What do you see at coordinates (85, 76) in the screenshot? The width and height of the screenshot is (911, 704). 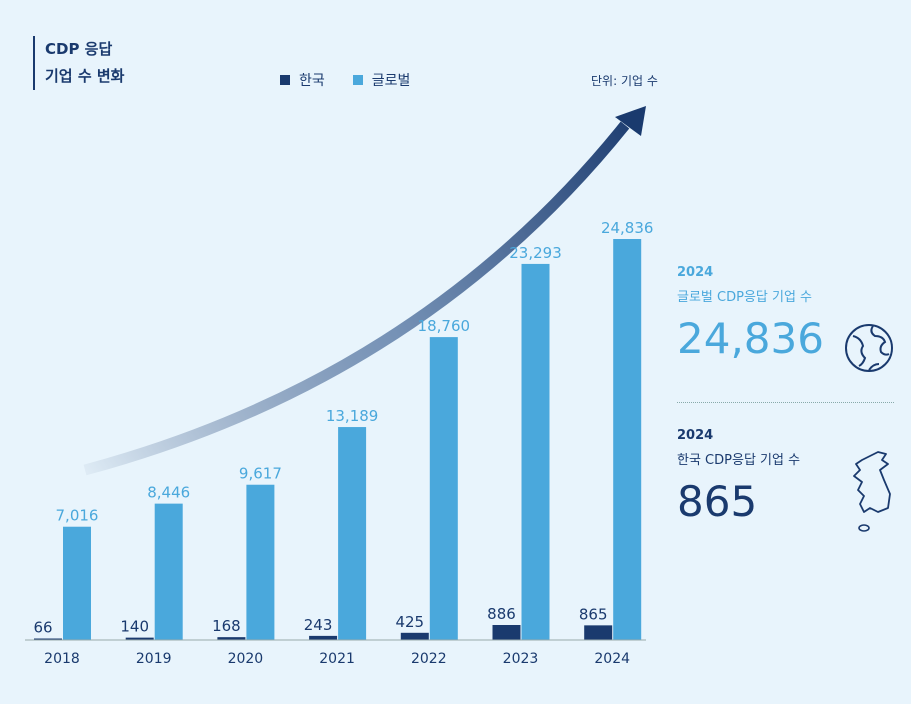 I see `title-line-2: 기업 수 변화` at bounding box center [85, 76].